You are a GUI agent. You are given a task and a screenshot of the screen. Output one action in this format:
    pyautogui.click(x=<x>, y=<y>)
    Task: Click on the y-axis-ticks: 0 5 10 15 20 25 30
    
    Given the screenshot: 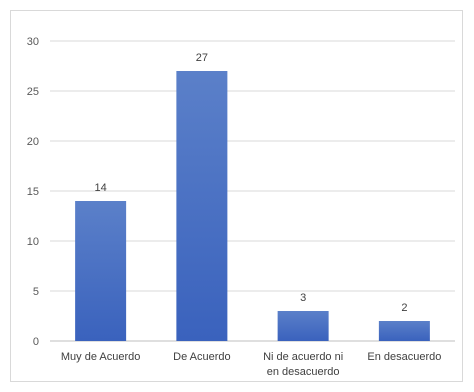 What is the action you would take?
    pyautogui.click(x=33, y=192)
    